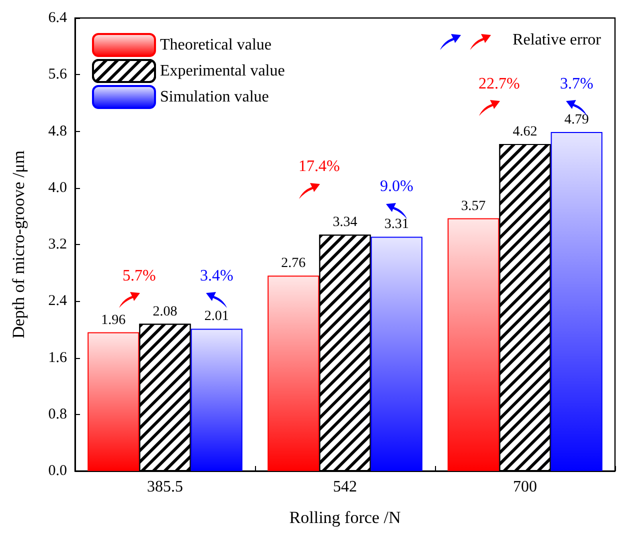  I want to click on data-label: 1.96, so click(113, 320).